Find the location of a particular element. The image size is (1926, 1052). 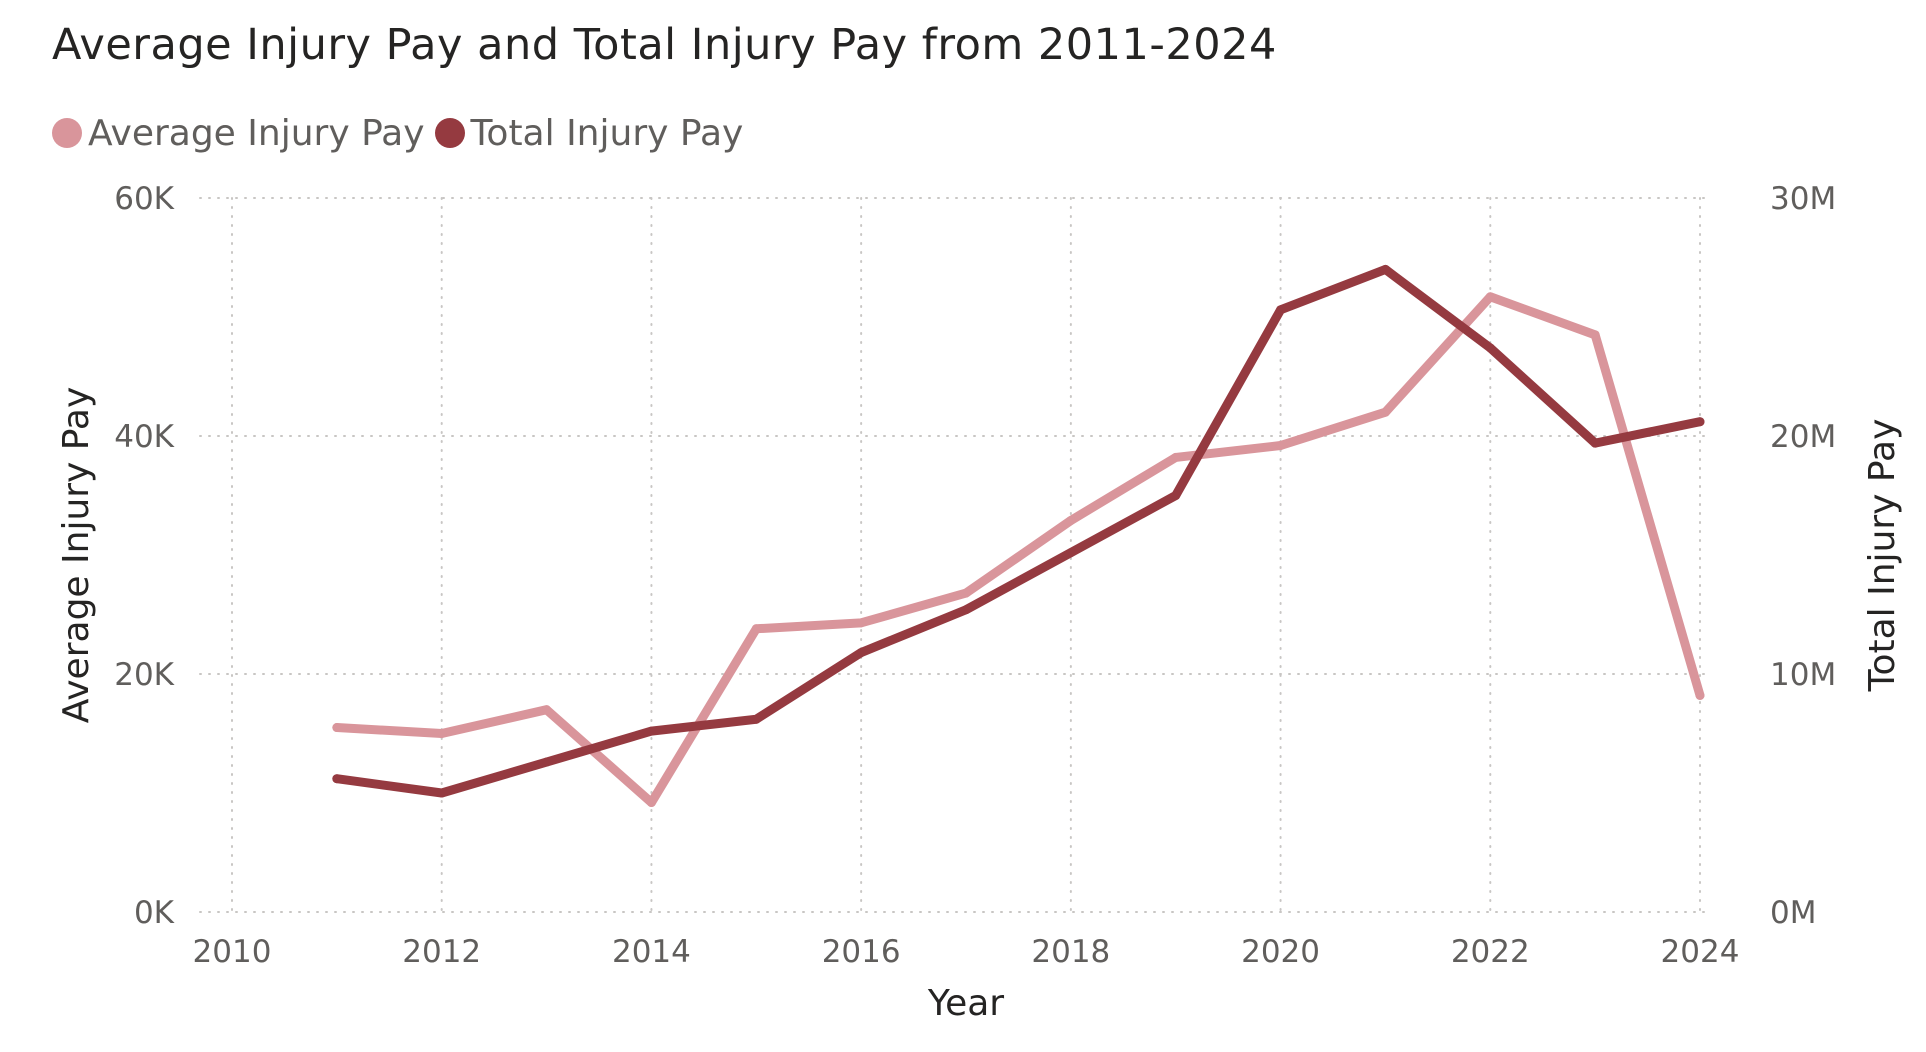

x-tick-label: 2014 is located at coordinates (651, 952).